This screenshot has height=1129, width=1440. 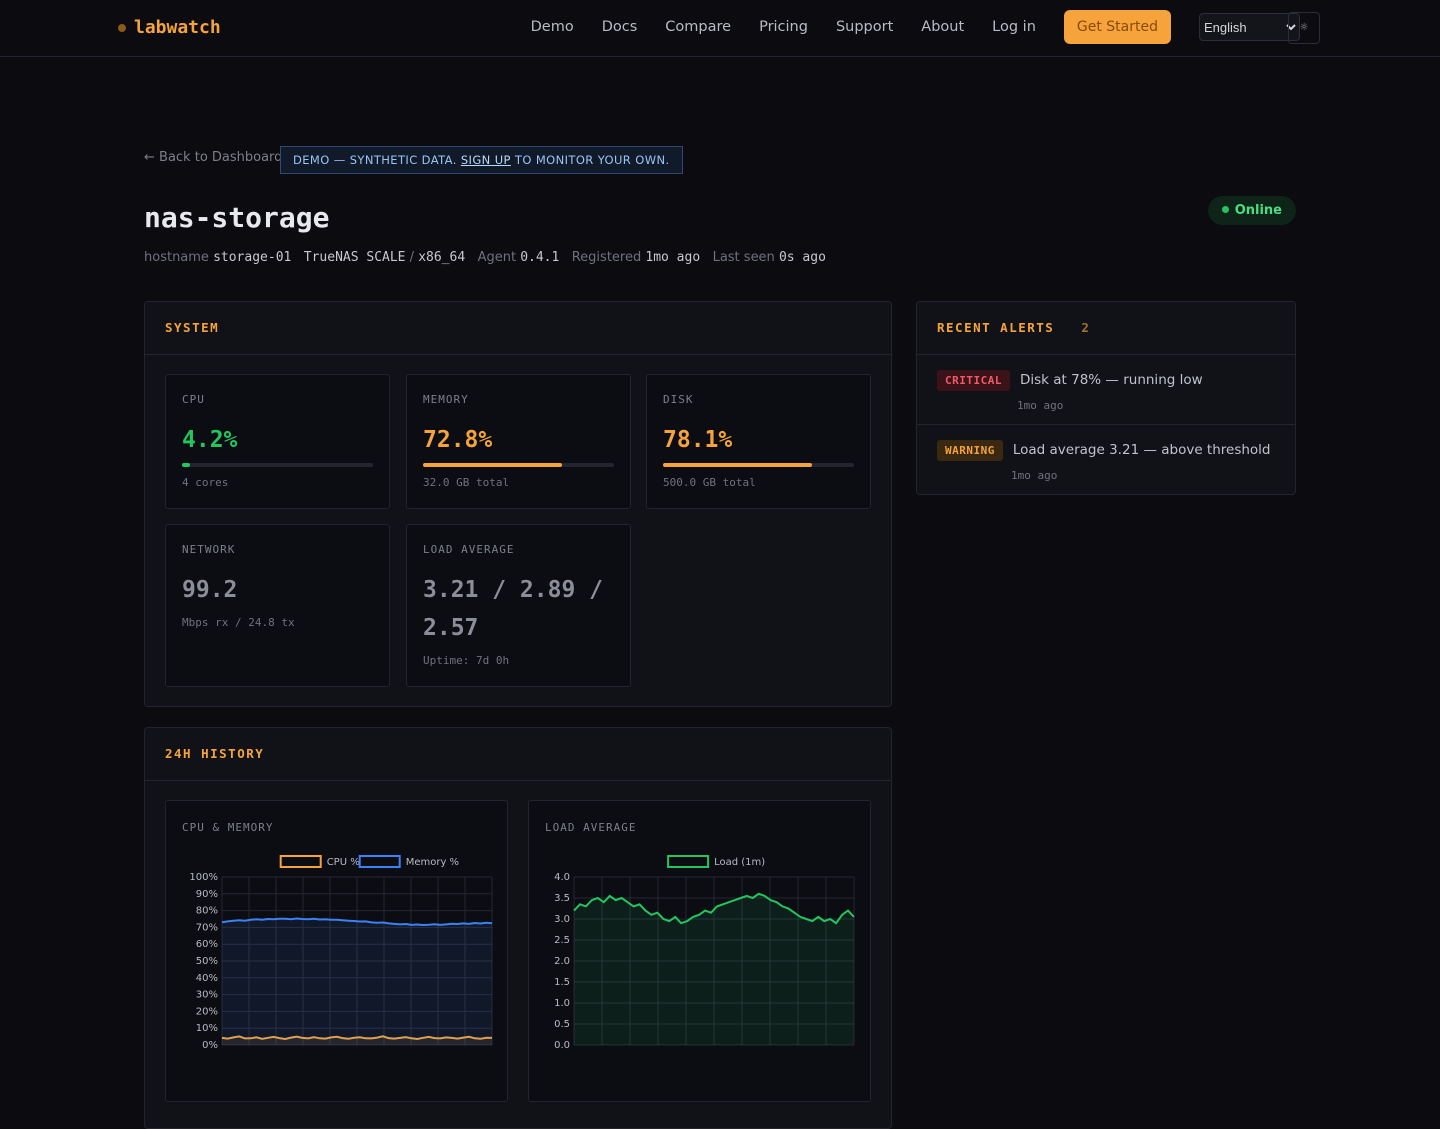 I want to click on host-title: nas-storage, so click(x=237, y=217).